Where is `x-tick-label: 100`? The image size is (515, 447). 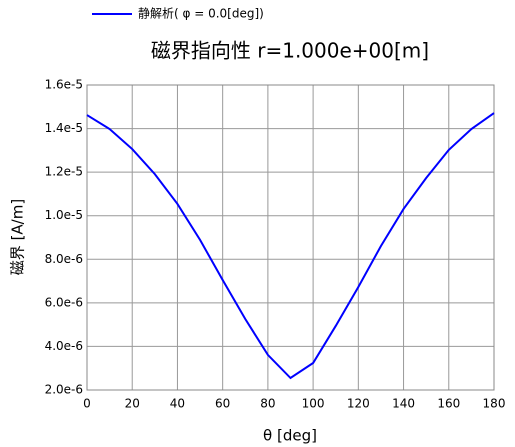 x-tick-label: 100 is located at coordinates (313, 404).